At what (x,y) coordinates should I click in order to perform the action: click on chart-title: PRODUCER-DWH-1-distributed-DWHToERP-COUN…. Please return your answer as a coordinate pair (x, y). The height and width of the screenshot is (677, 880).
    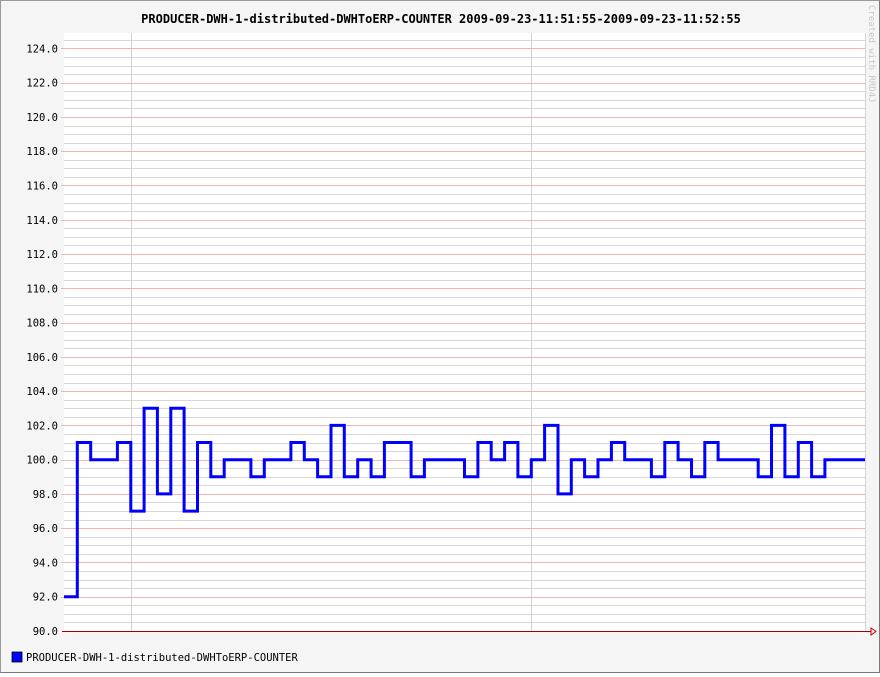
    Looking at the image, I should click on (441, 19).